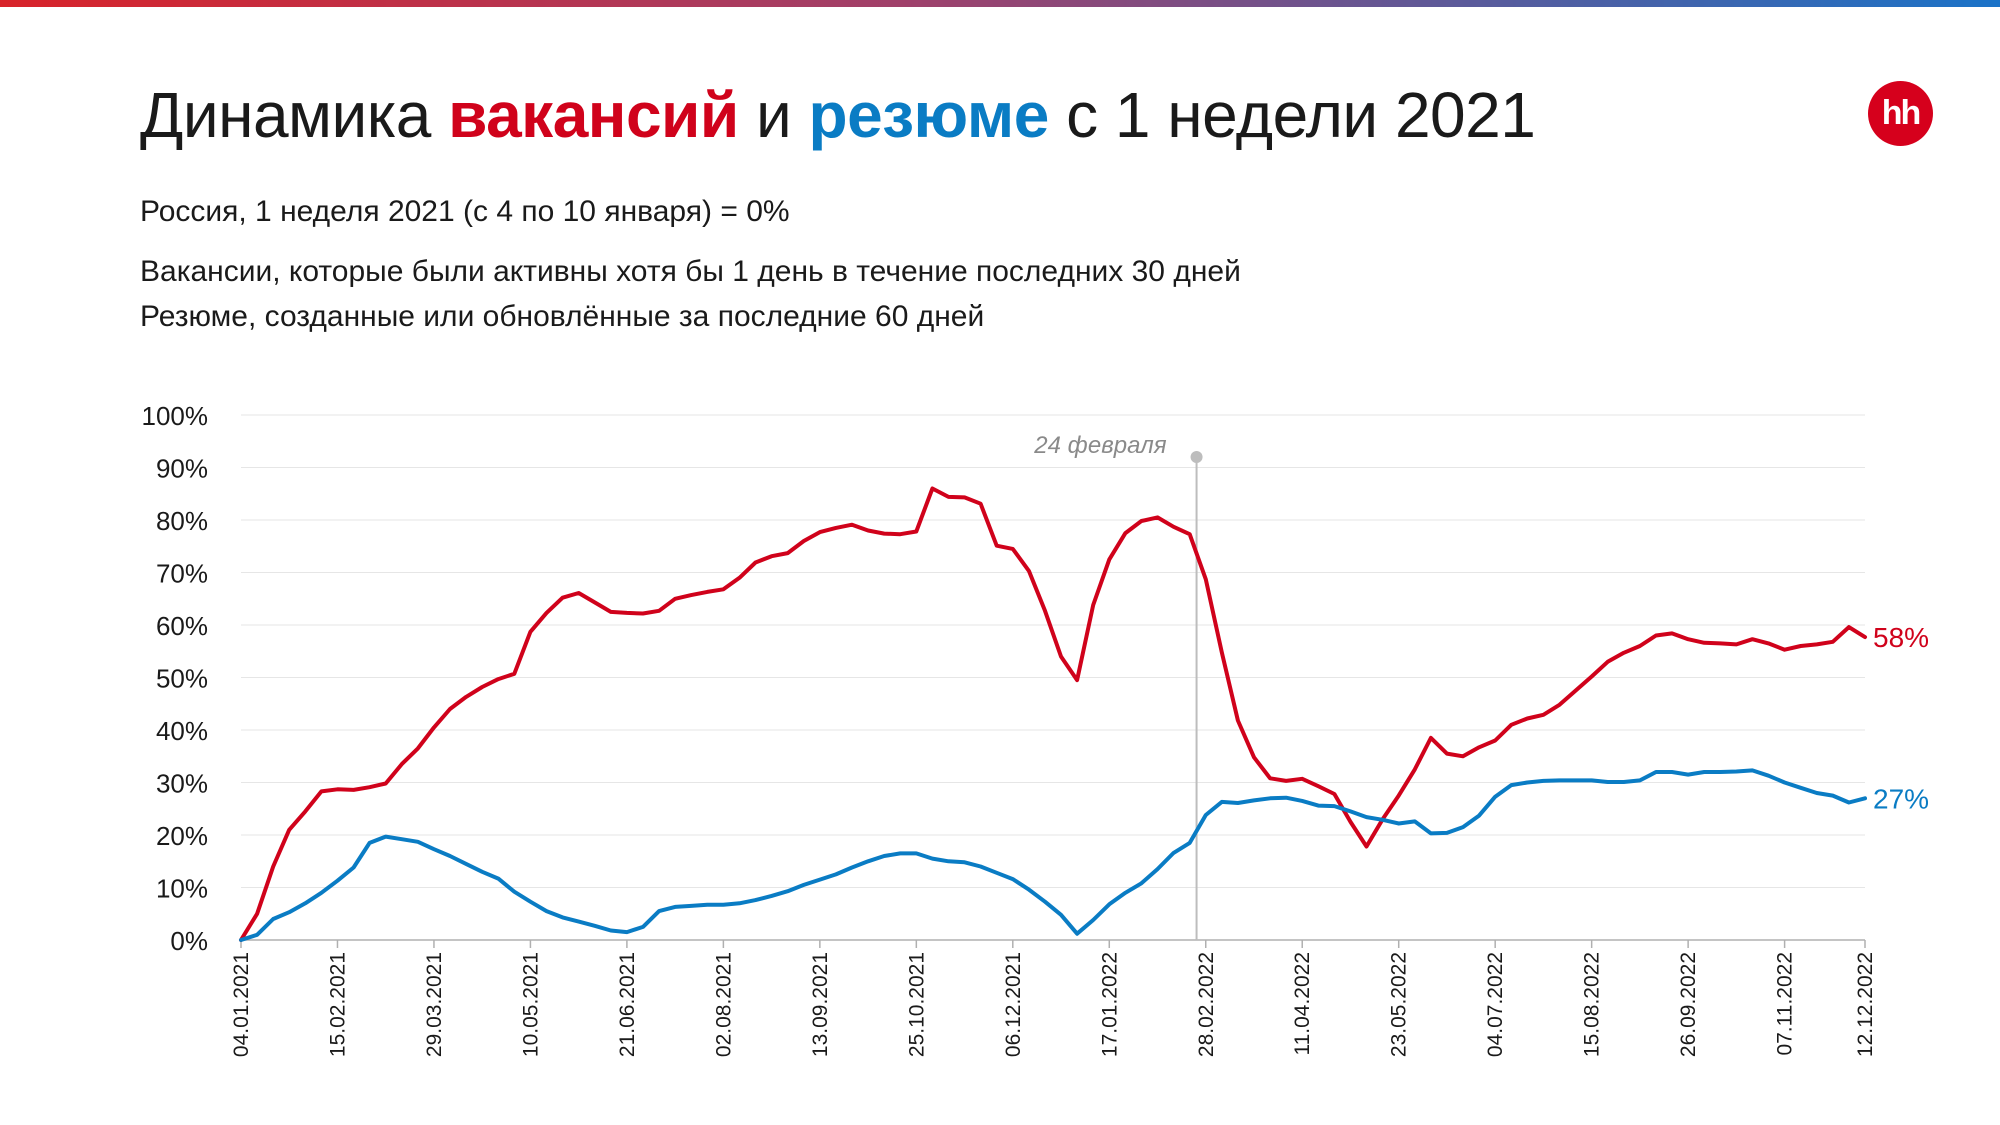 The image size is (2000, 1125). What do you see at coordinates (1053, 855) in the screenshot?
I see `series-line-resumes` at bounding box center [1053, 855].